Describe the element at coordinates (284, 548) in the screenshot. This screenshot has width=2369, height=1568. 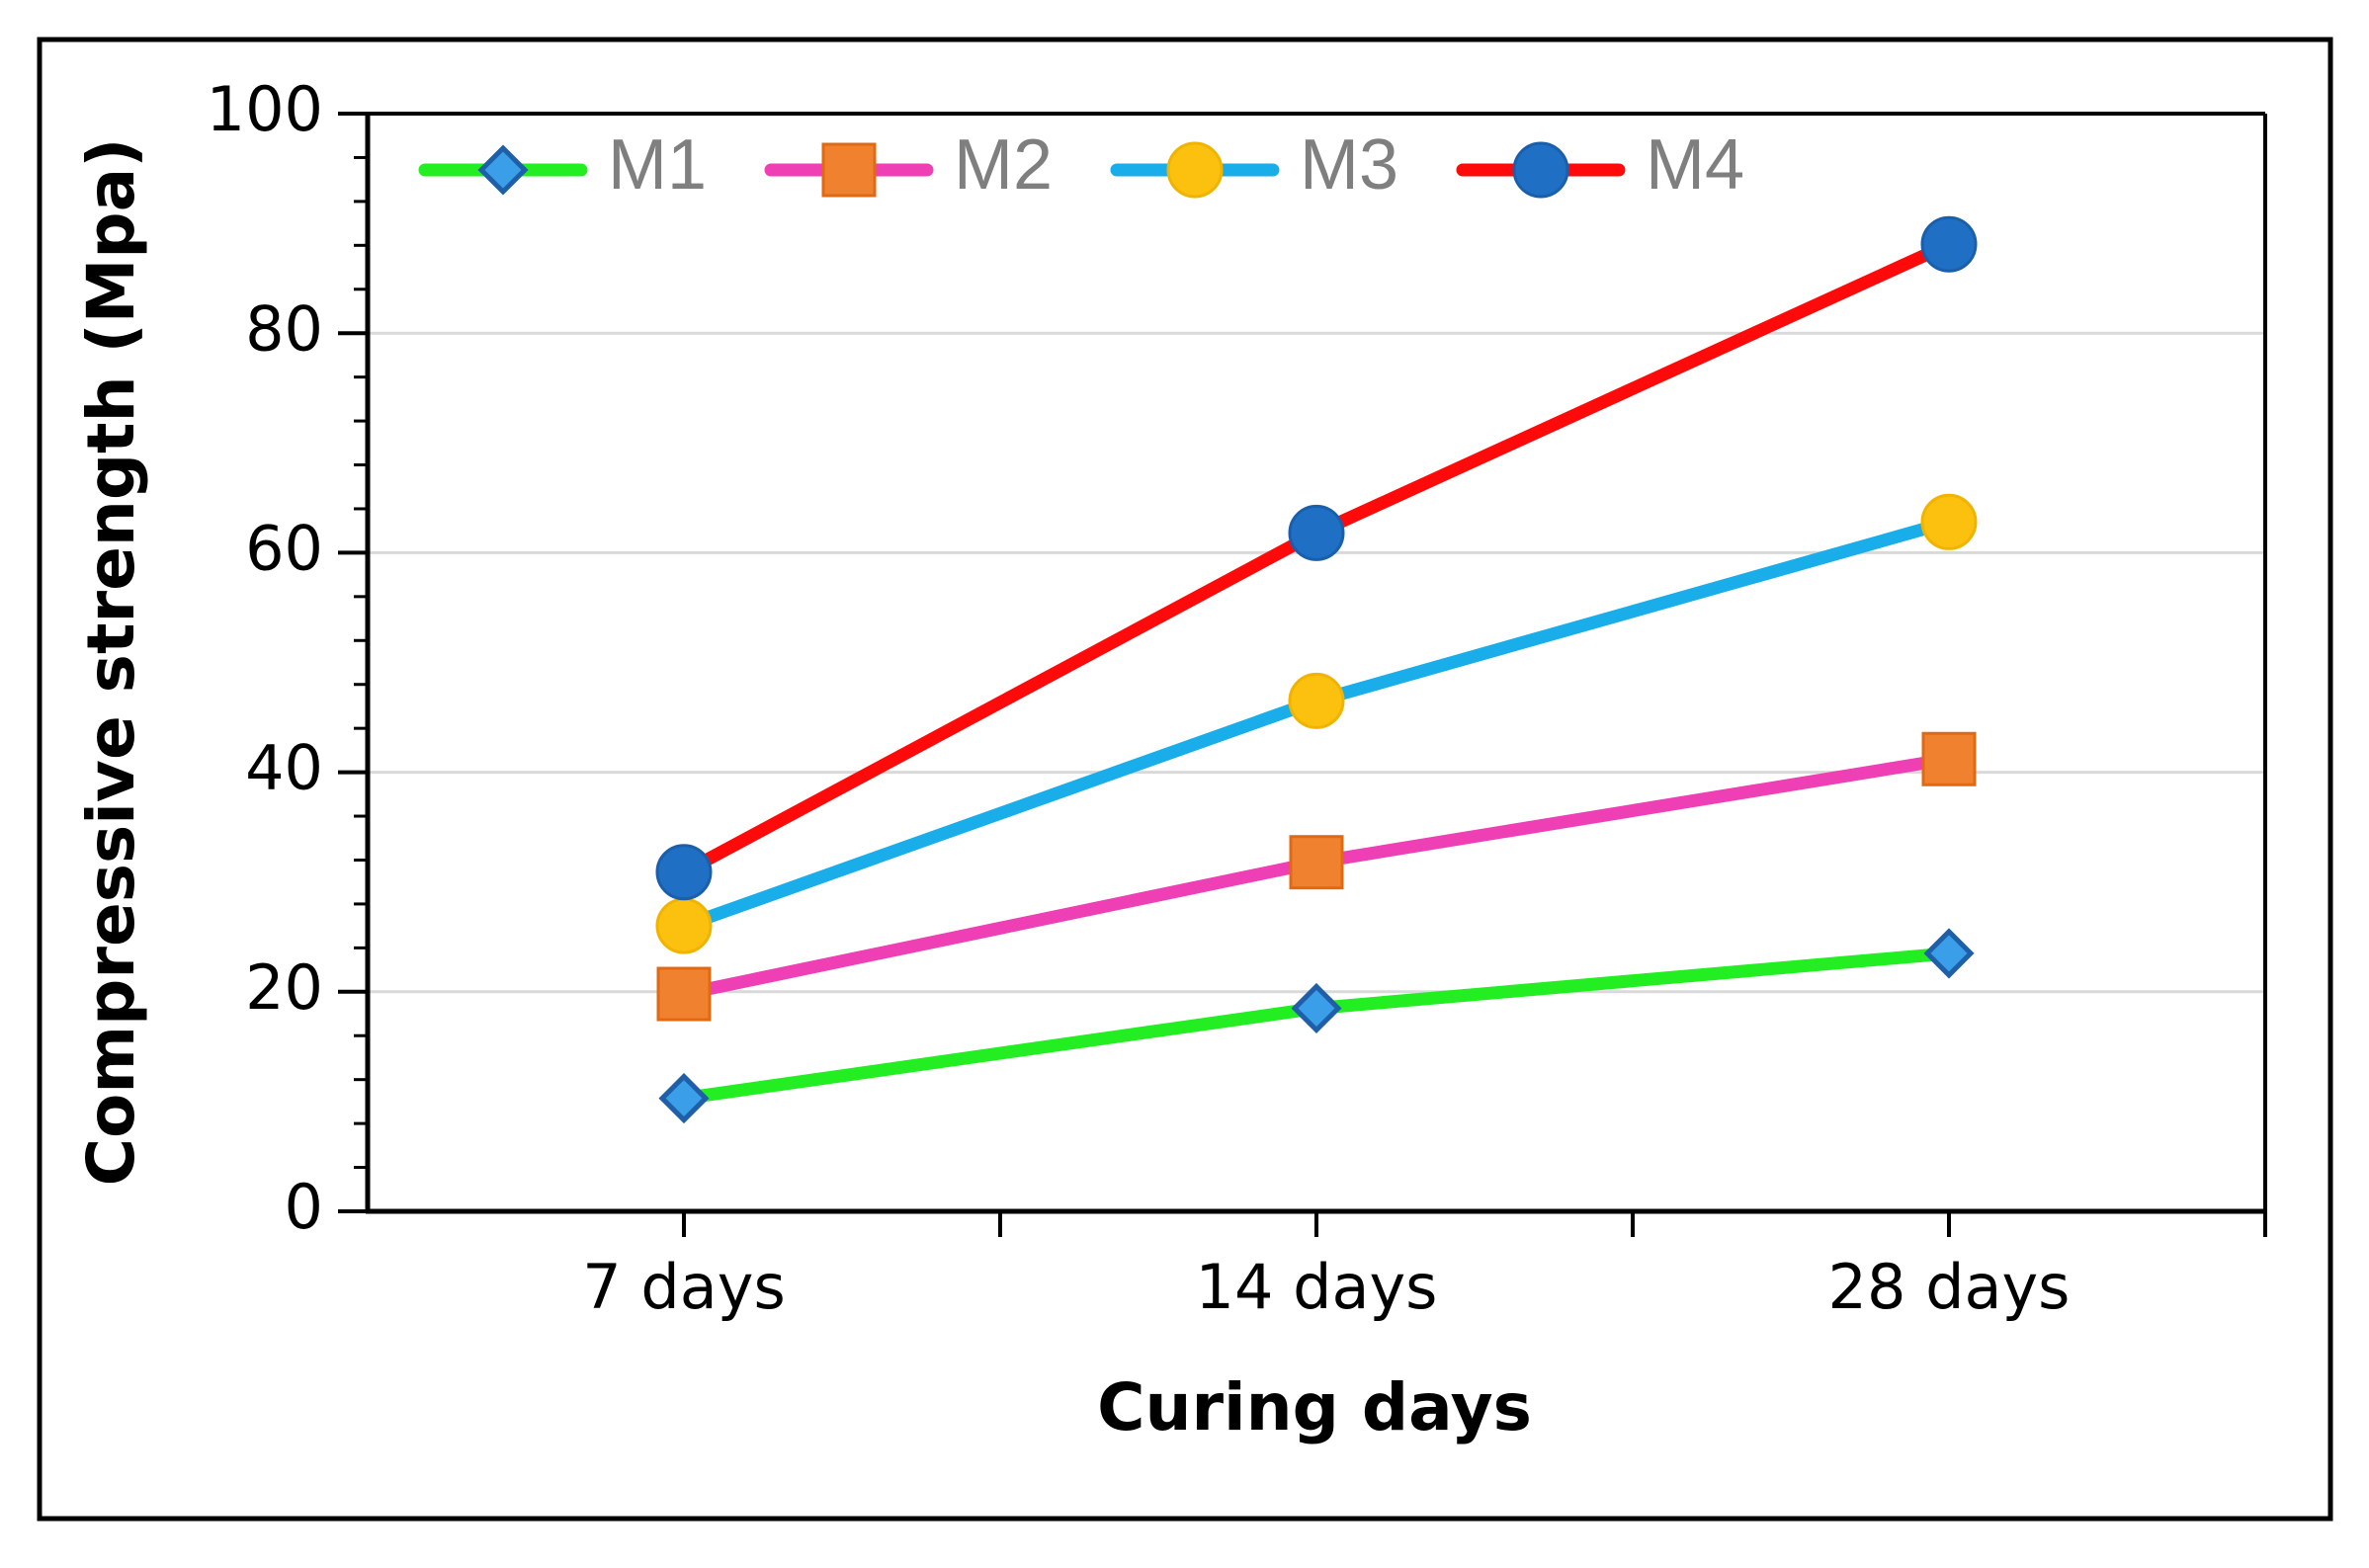
I see `y-tick-label: 60` at that location.